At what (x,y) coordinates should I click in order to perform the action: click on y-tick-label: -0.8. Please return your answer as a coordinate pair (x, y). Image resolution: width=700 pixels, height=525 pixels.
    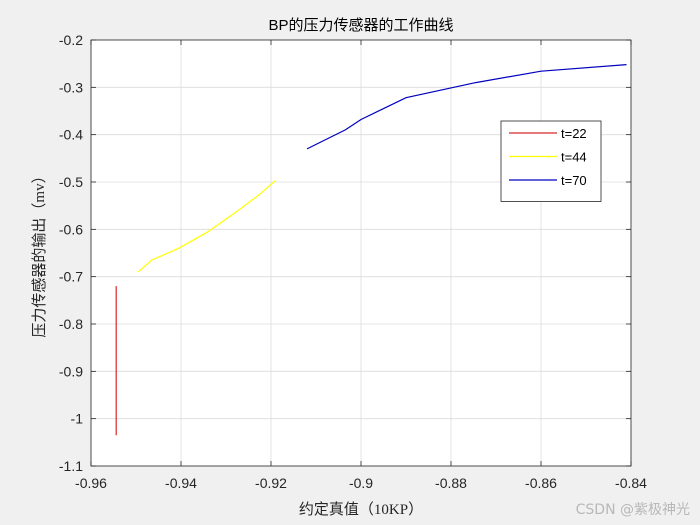
    Looking at the image, I should click on (71, 324).